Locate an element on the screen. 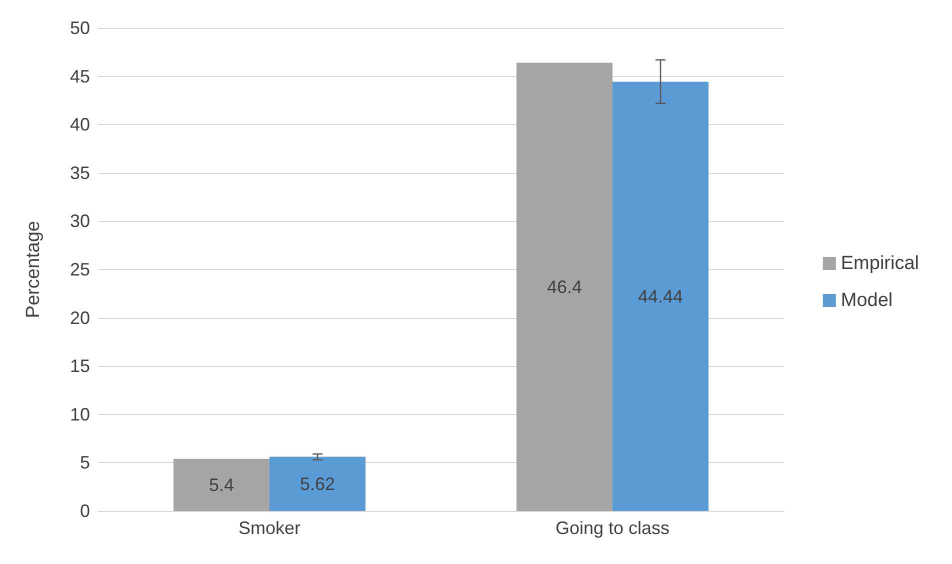 This screenshot has width=952, height=564. y-tick-label: 45 is located at coordinates (80, 76).